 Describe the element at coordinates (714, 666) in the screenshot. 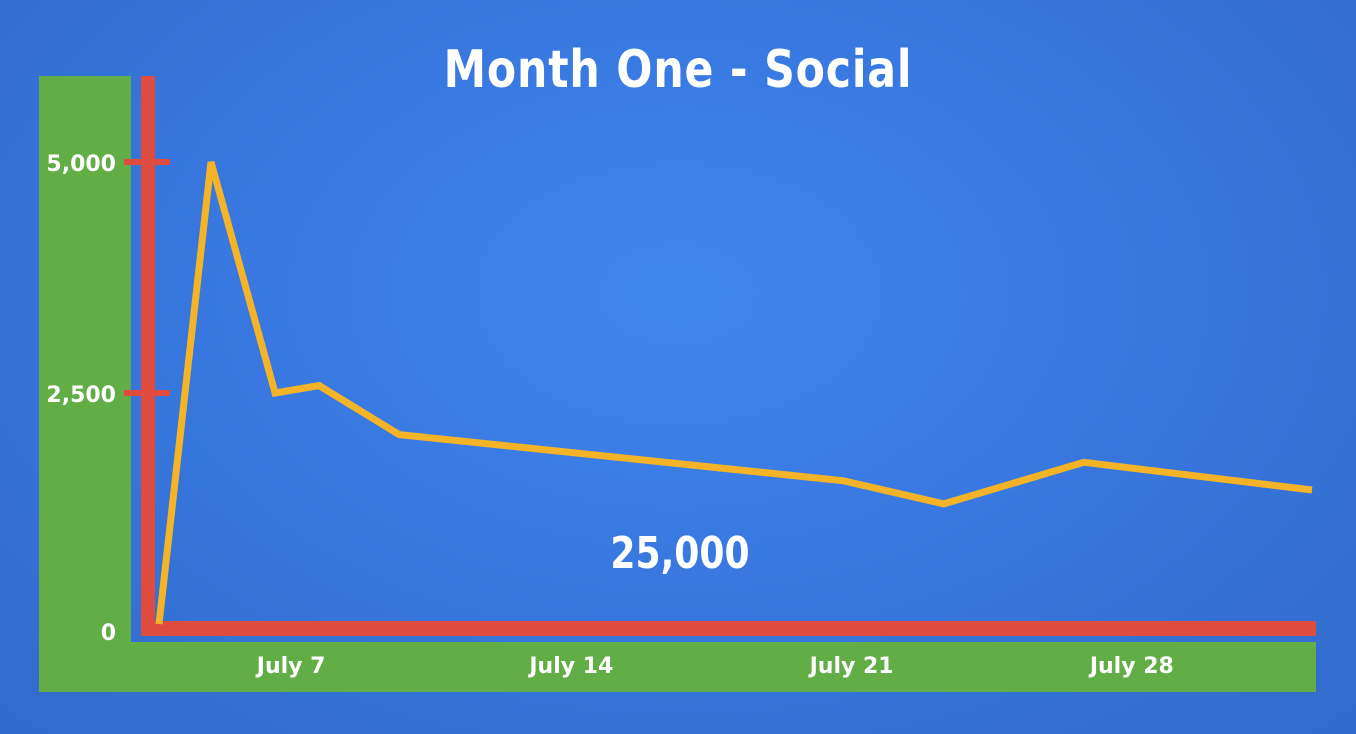

I see `x-axis-ticks: July 7 July 14 July 21 July 28` at that location.